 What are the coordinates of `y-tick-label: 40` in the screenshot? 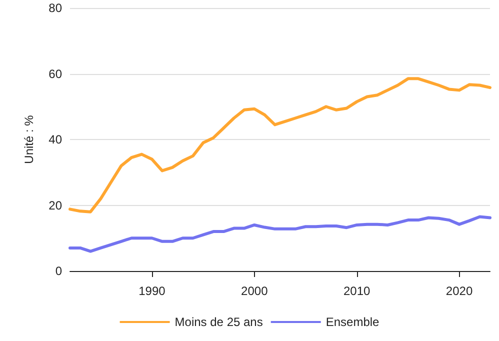 It's located at (55, 139).